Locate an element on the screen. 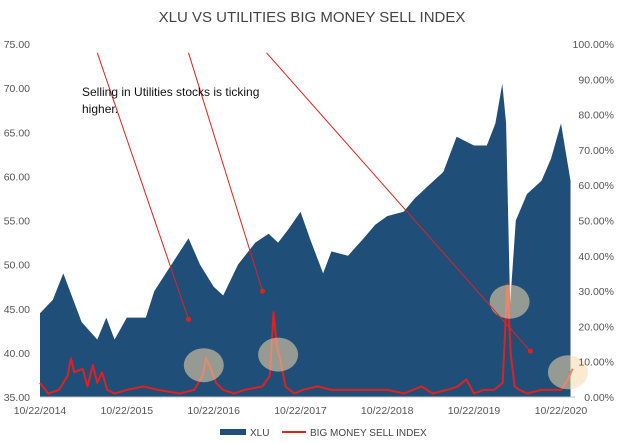 Image resolution: width=624 pixels, height=443 pixels. right-tick-label: 100.00% is located at coordinates (593, 45).